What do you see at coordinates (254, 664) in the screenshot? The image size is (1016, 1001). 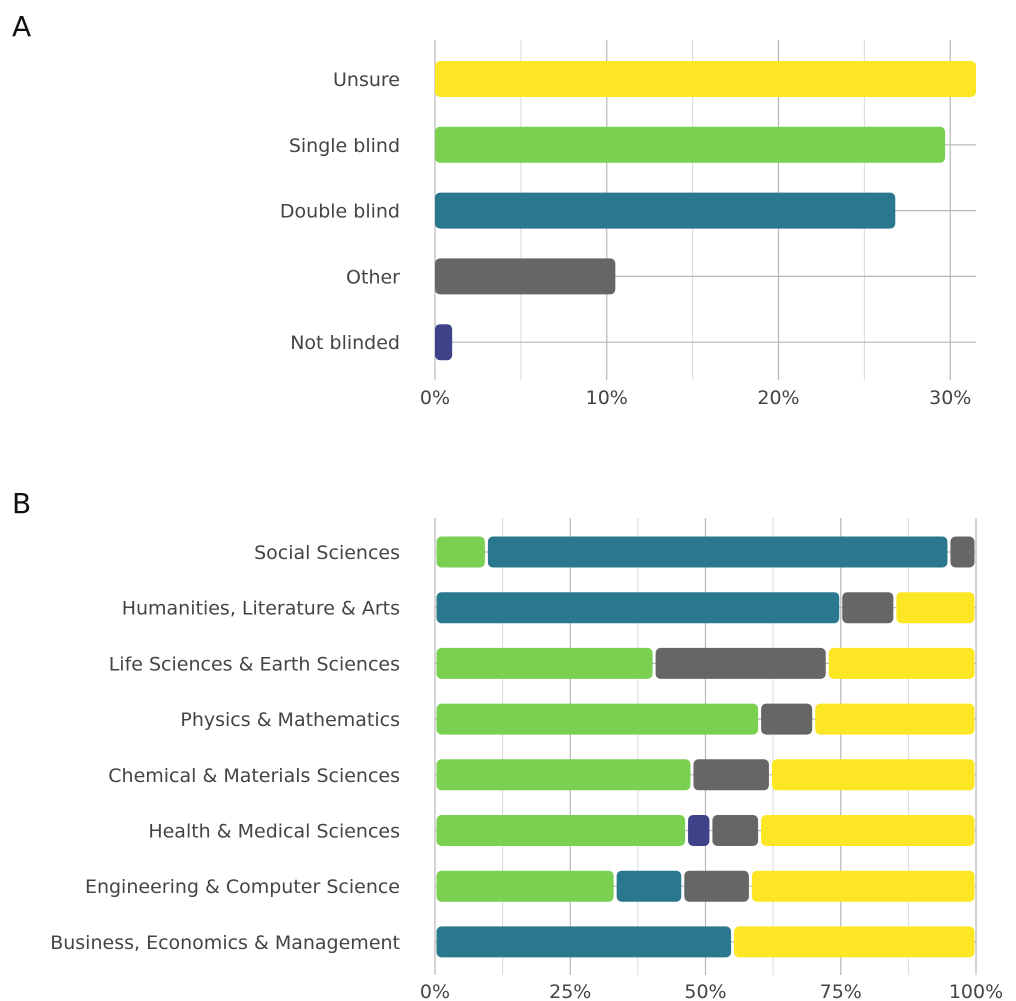 I see `category-label: Life Sciences & Earth Sciences` at bounding box center [254, 664].